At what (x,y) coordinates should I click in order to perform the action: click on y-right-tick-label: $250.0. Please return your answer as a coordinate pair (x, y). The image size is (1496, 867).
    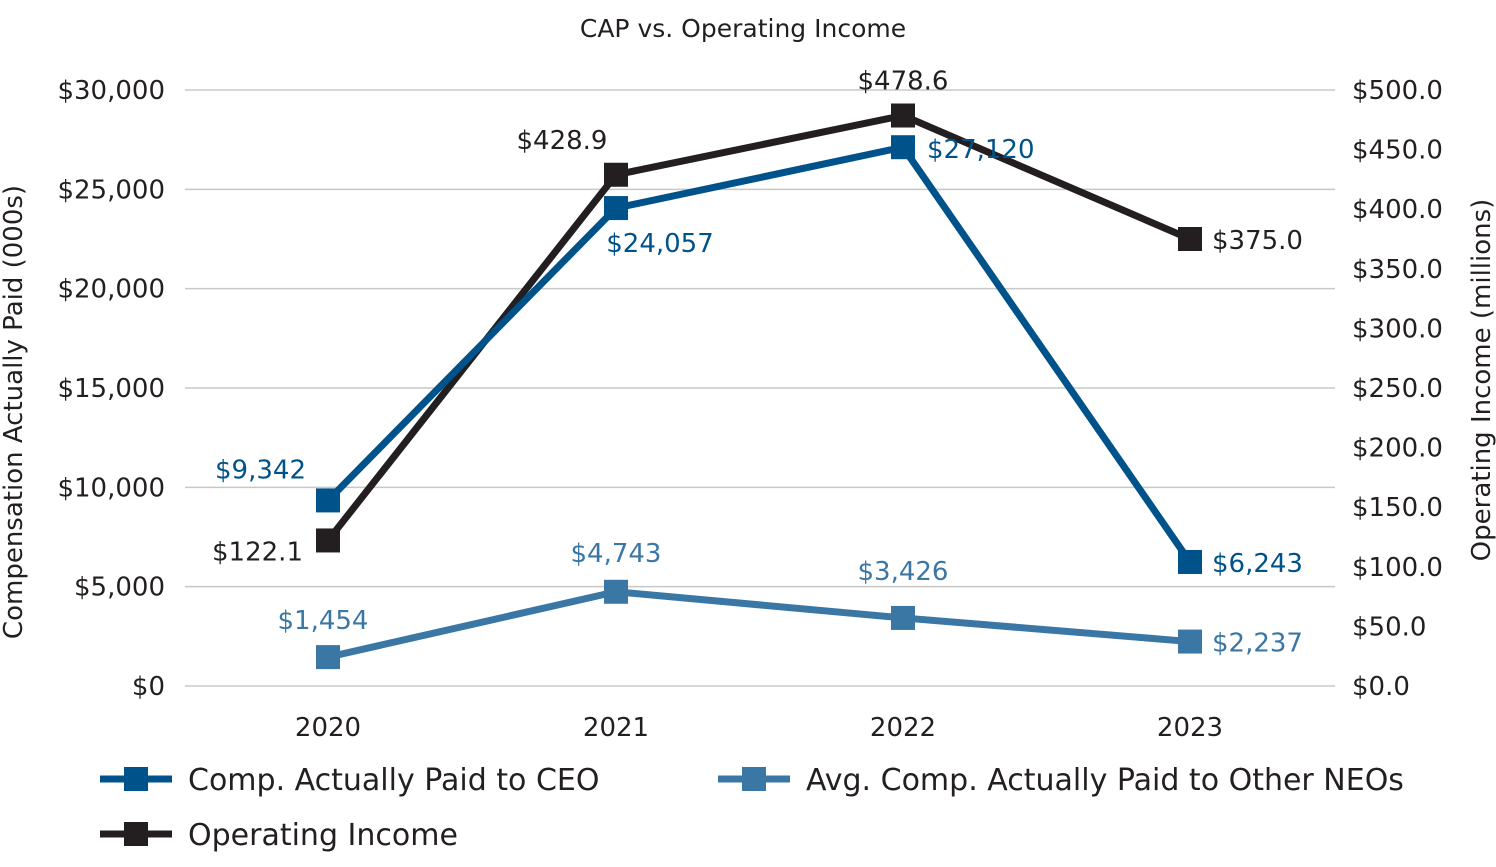
    Looking at the image, I should click on (1397, 389).